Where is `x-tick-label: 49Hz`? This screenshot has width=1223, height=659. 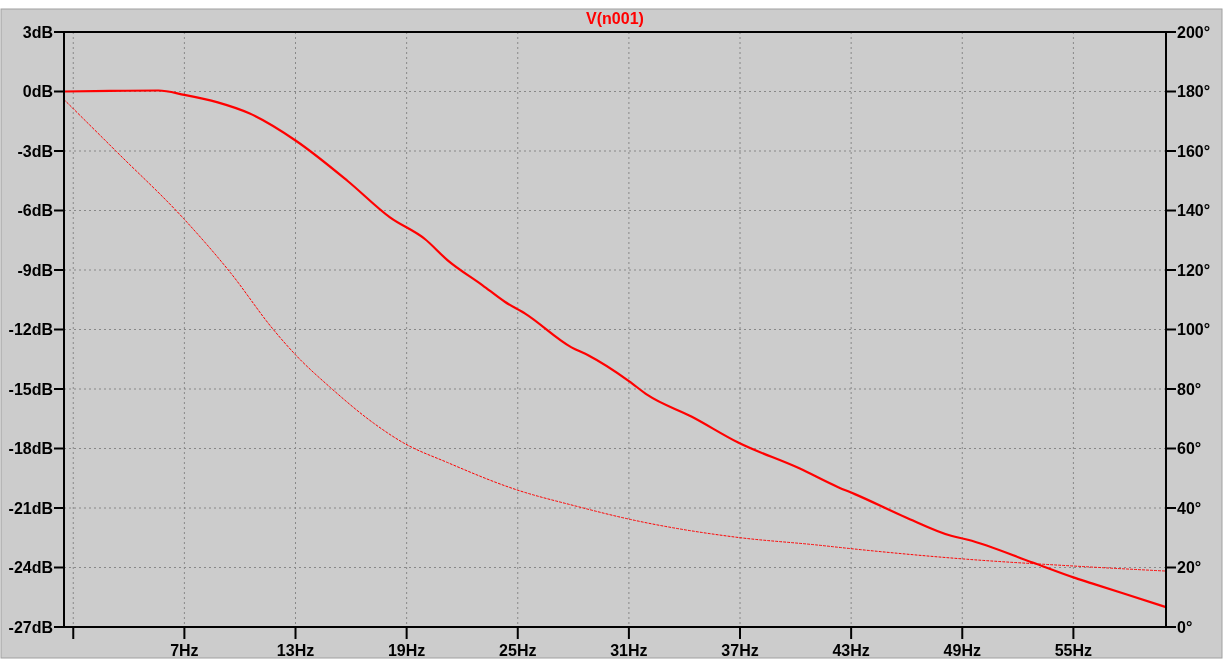
x-tick-label: 49Hz is located at coordinates (962, 650).